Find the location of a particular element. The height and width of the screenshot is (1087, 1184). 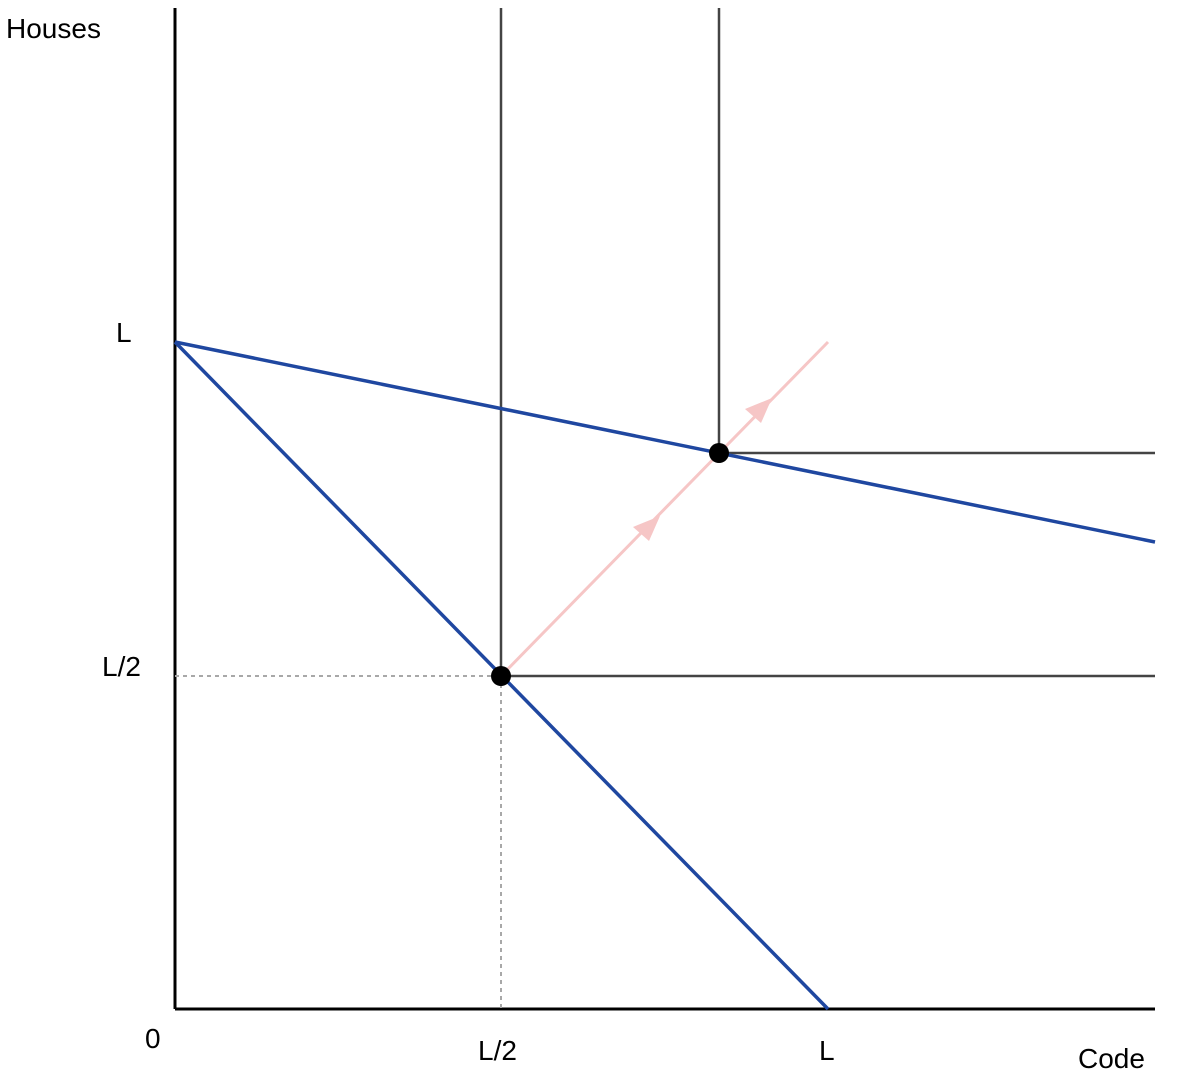

origin-label: 0 is located at coordinates (153, 1038).